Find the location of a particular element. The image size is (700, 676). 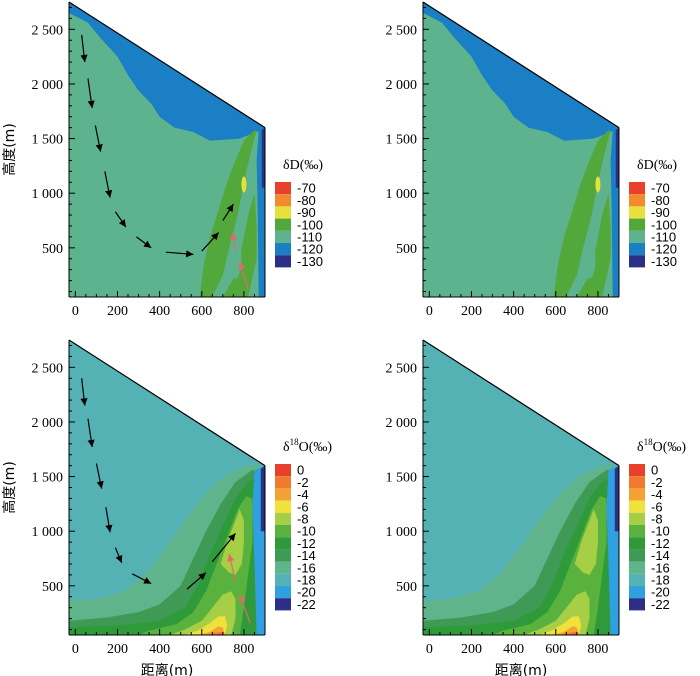

contour-field is located at coordinates (167, 487).